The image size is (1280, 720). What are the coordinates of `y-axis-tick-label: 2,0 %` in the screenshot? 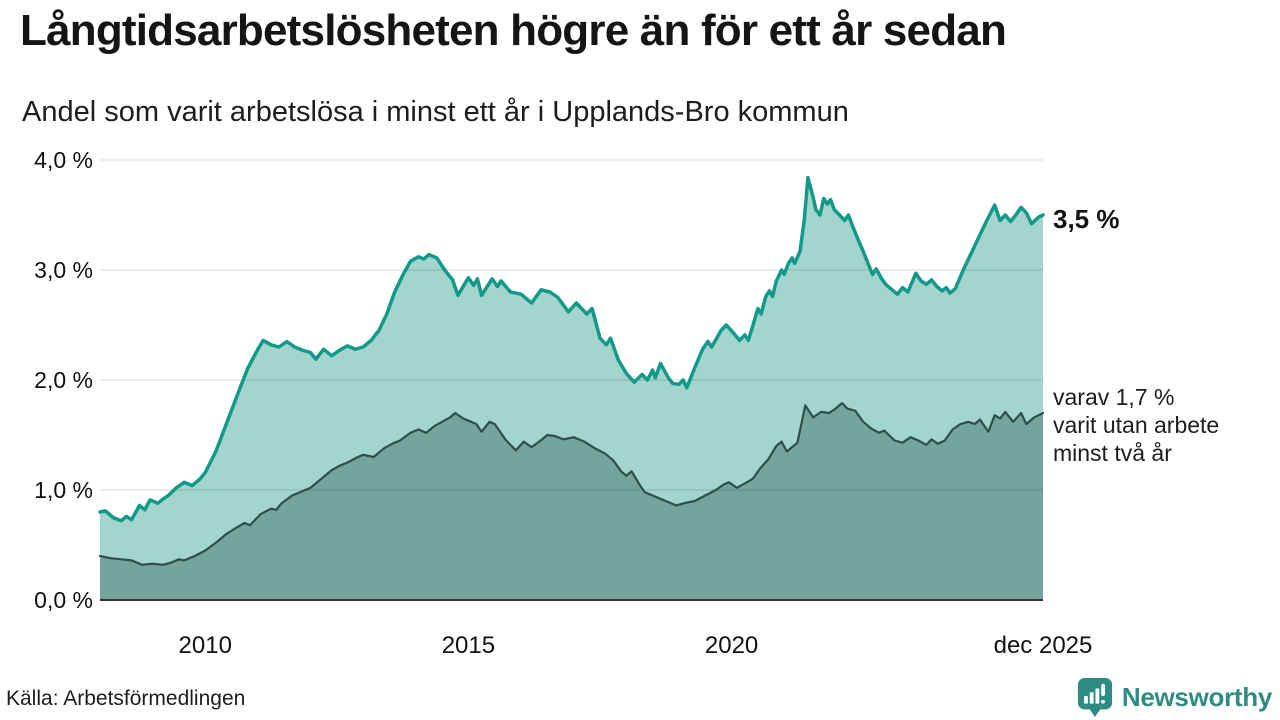 It's located at (63, 380).